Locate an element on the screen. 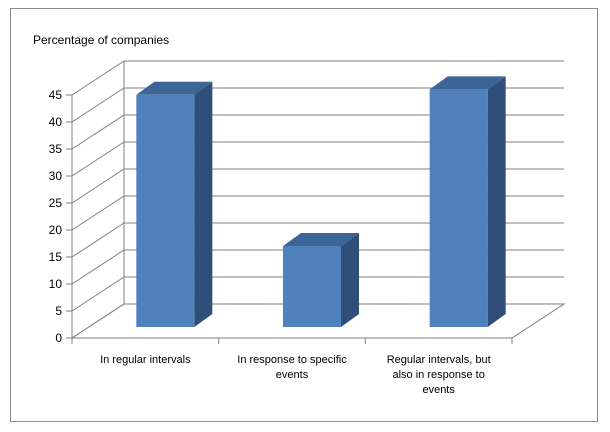  y-tick-label: 5 is located at coordinates (58, 311).